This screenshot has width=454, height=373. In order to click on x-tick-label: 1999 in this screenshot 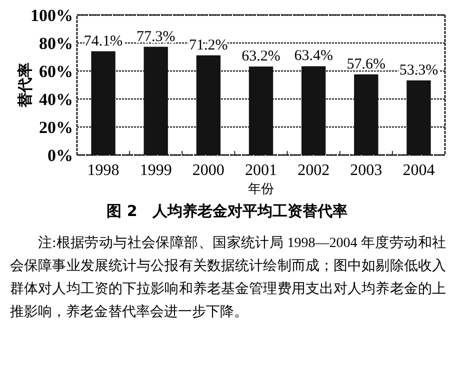, I will do `click(156, 170)`.